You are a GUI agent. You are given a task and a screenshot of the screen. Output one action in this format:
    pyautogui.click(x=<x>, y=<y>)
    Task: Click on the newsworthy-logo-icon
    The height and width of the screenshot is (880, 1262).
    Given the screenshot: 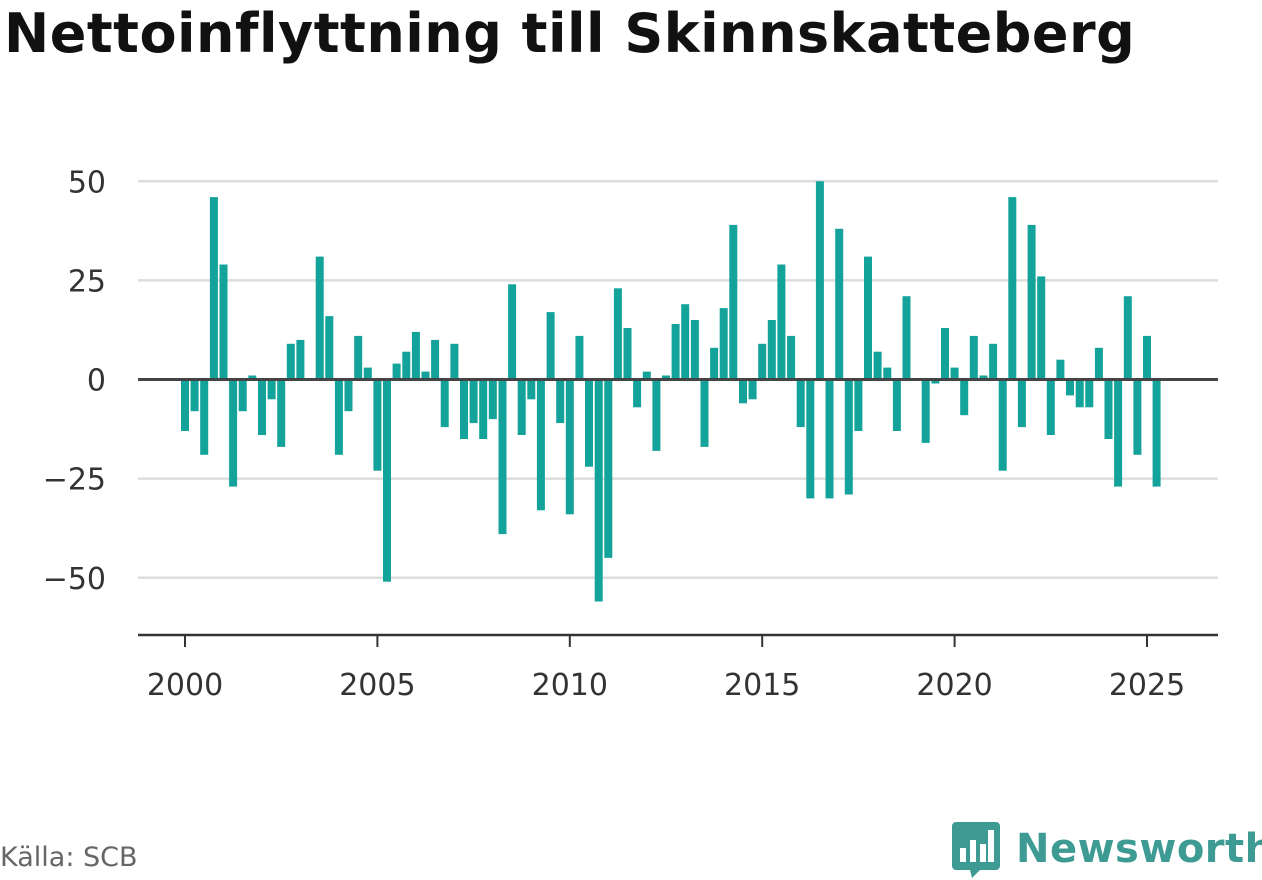 What is the action you would take?
    pyautogui.click(x=976, y=850)
    